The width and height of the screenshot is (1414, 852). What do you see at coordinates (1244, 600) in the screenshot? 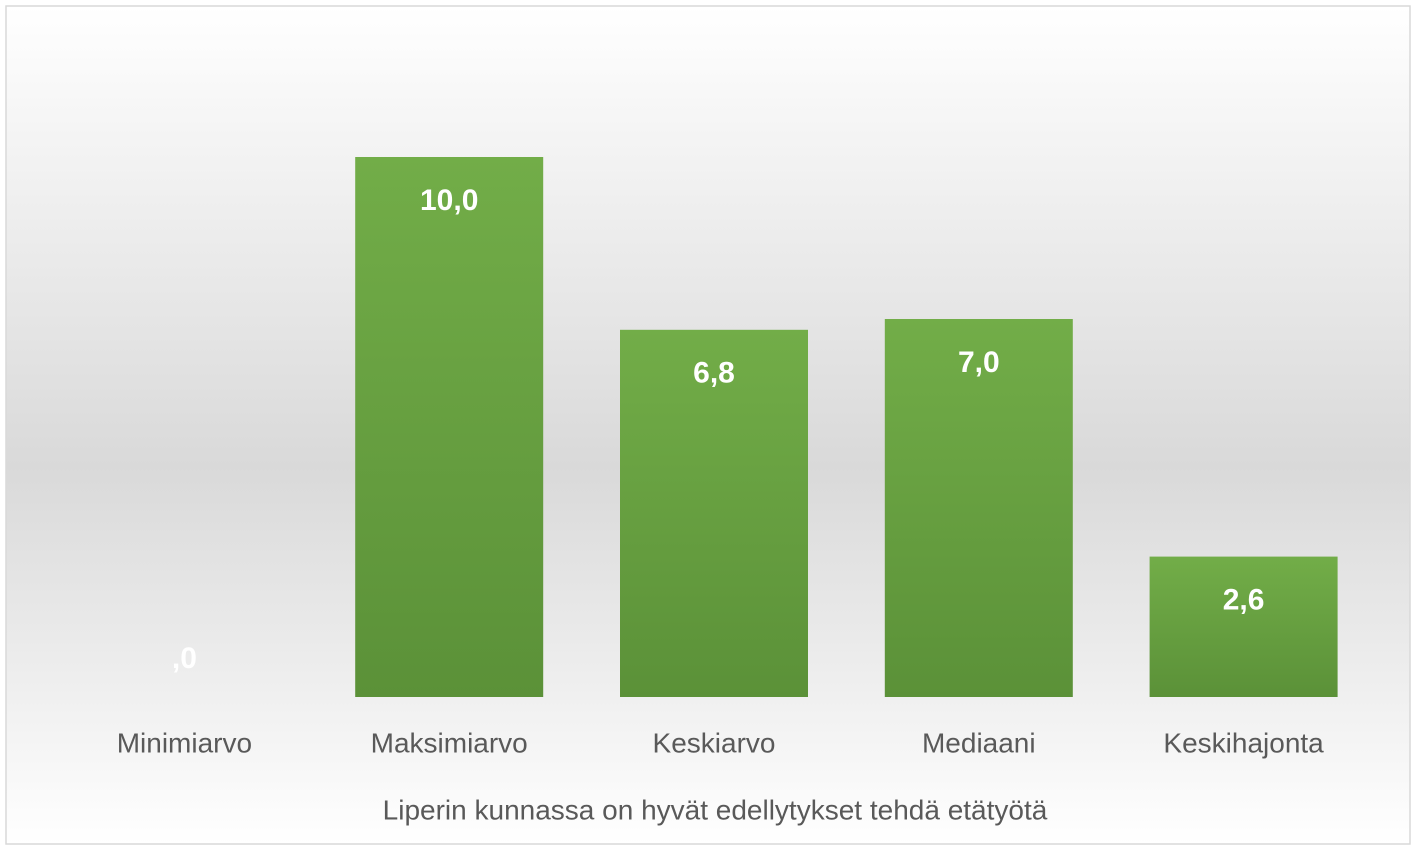
I see `data-label: 2,6` at bounding box center [1244, 600].